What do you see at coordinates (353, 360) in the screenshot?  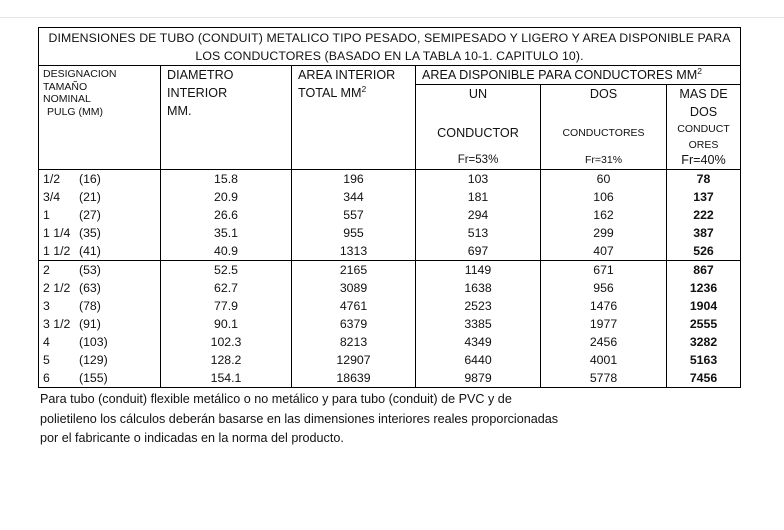 I see `cell-area: 12907` at bounding box center [353, 360].